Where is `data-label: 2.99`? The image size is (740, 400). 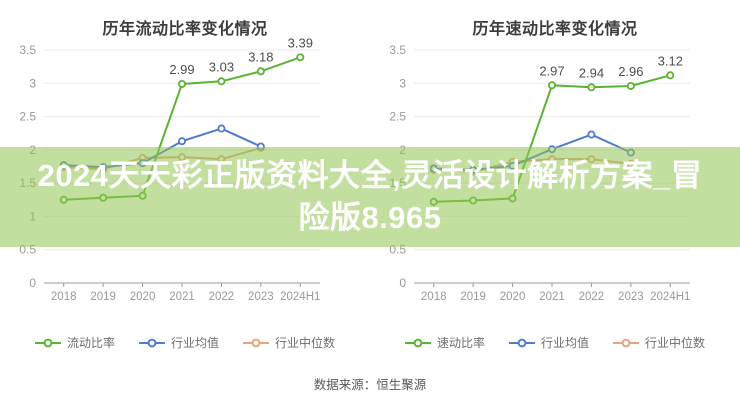 data-label: 2.99 is located at coordinates (181, 69).